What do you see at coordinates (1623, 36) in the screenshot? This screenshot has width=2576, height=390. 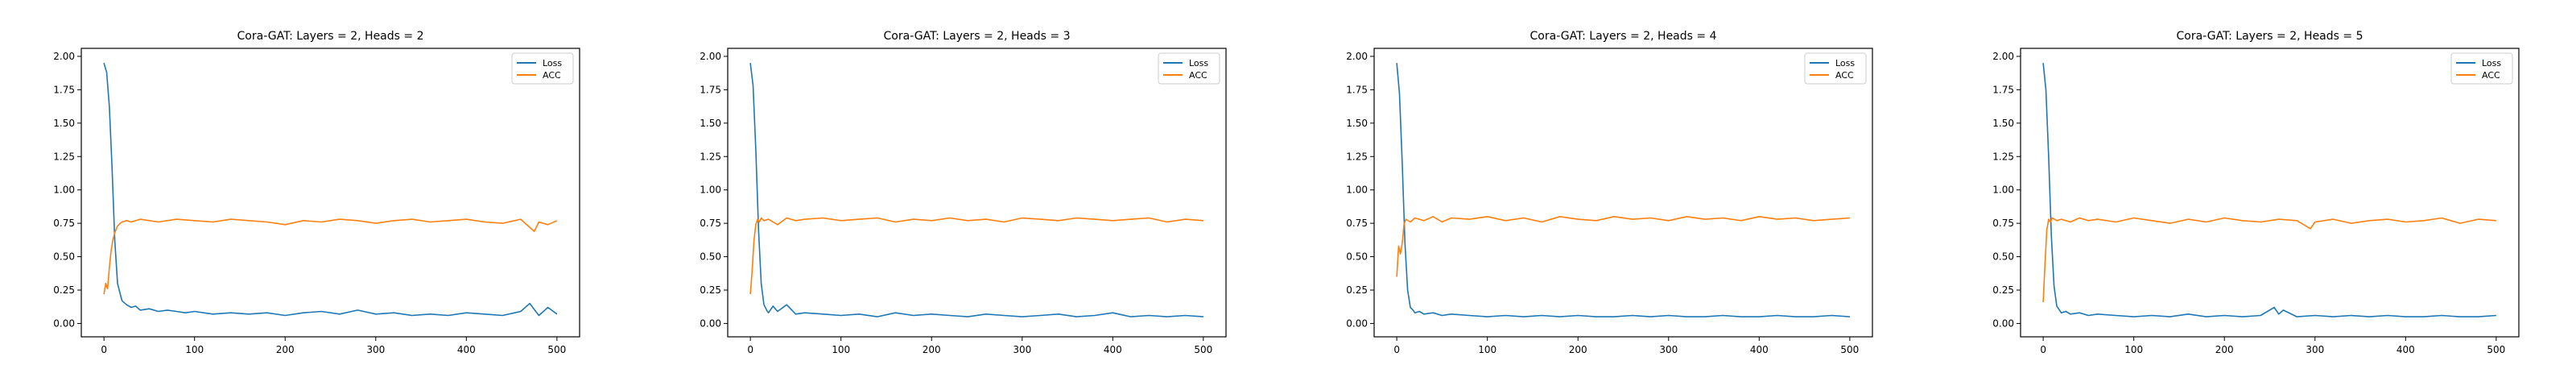 I see `chart-title: Cora-GAT: Layers = 2, Heads = 4` at bounding box center [1623, 36].